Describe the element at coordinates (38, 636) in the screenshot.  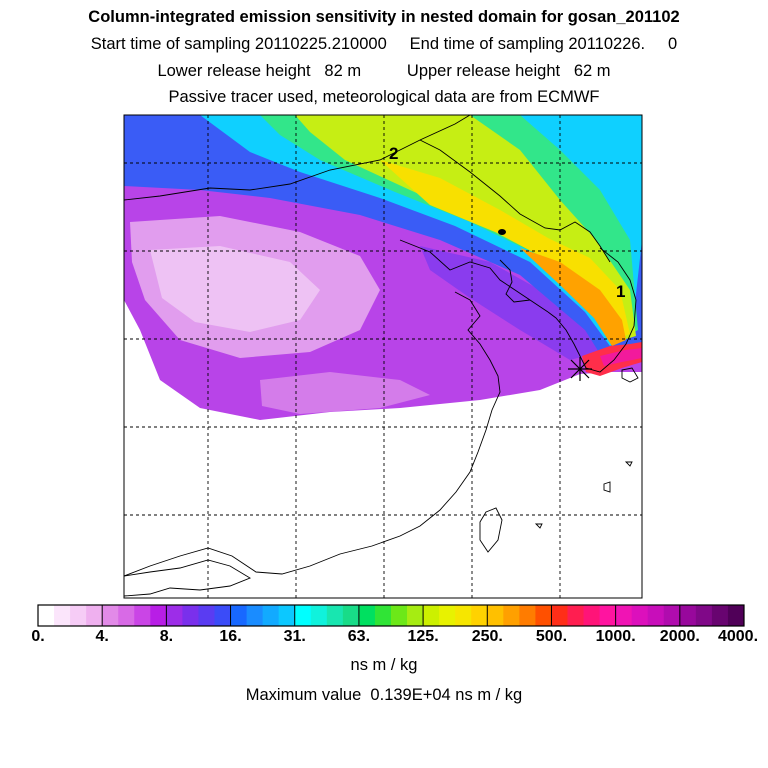
I see `colorbar-tick-label: 0.` at that location.